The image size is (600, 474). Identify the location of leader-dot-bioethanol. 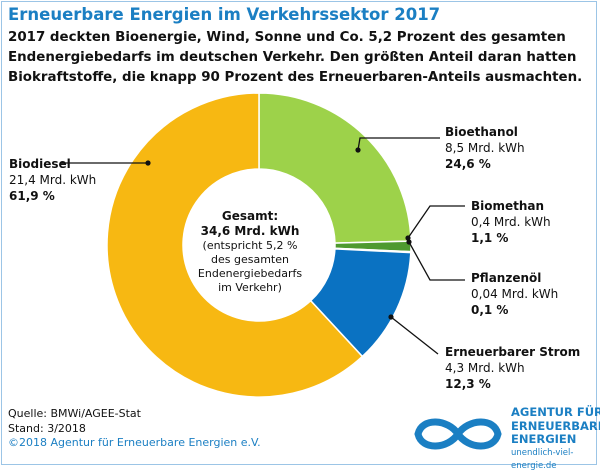
(358, 150).